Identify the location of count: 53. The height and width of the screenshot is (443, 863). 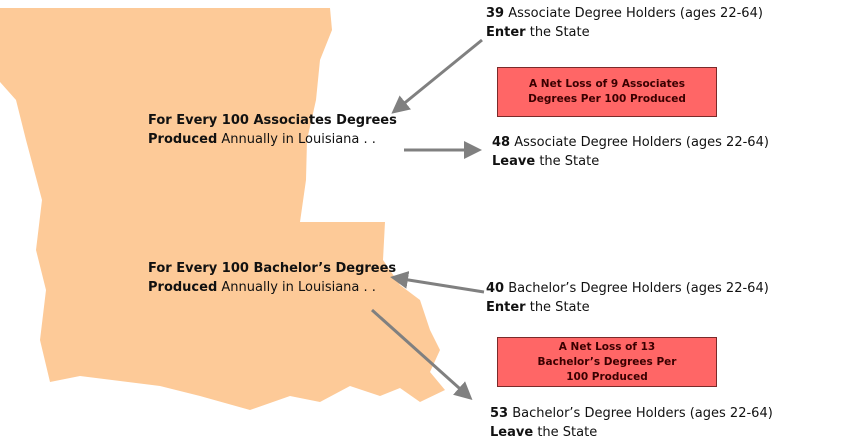
(499, 413).